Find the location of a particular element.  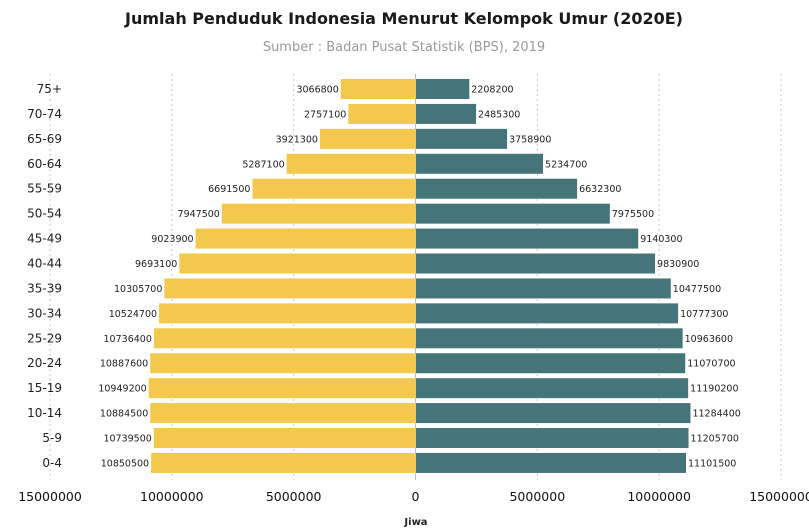

value-label-left: 10305700 is located at coordinates (138, 289).